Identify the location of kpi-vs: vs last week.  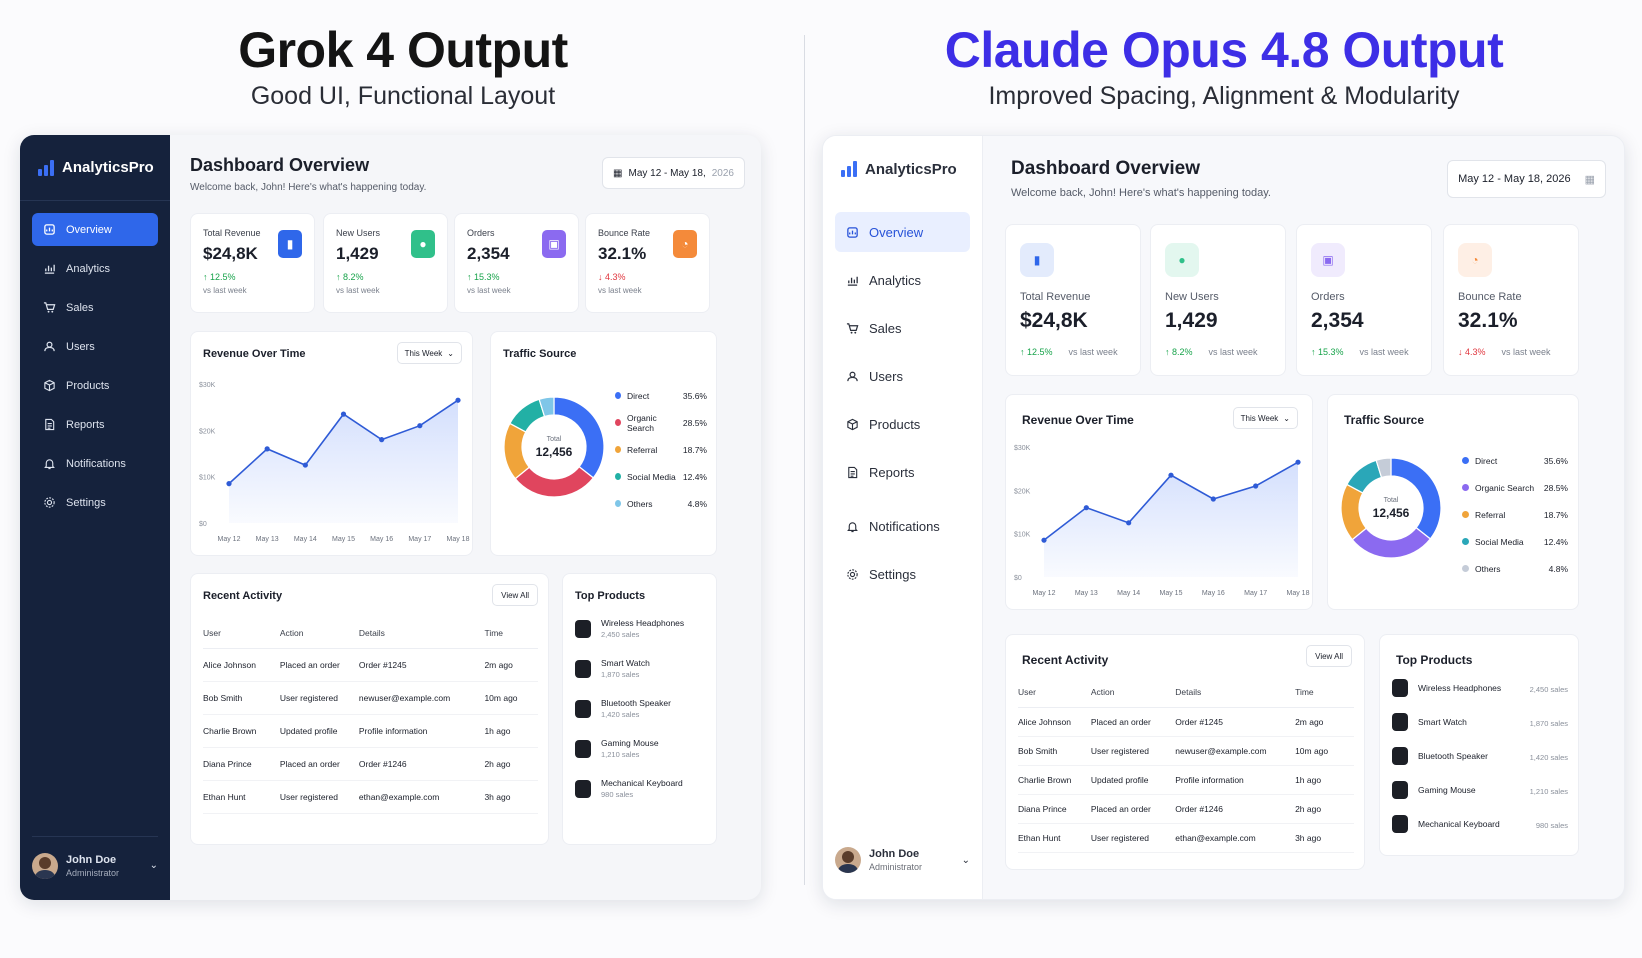
(1384, 352).